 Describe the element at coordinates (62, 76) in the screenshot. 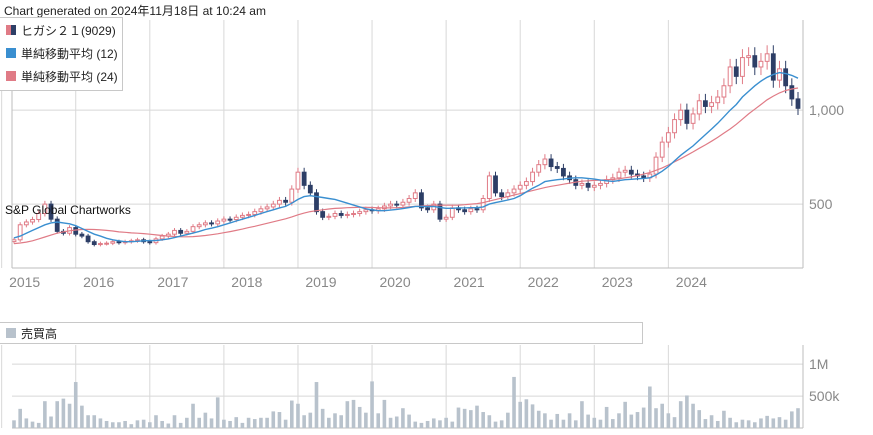

I see `legend-item-sma24: 単純移動平均 (24)` at that location.